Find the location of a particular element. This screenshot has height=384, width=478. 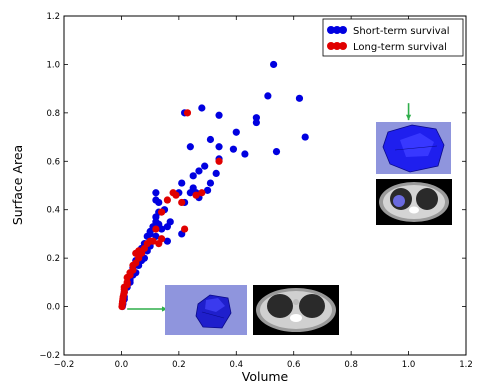

y-tick-label: 1.2 is located at coordinates (53, 17).